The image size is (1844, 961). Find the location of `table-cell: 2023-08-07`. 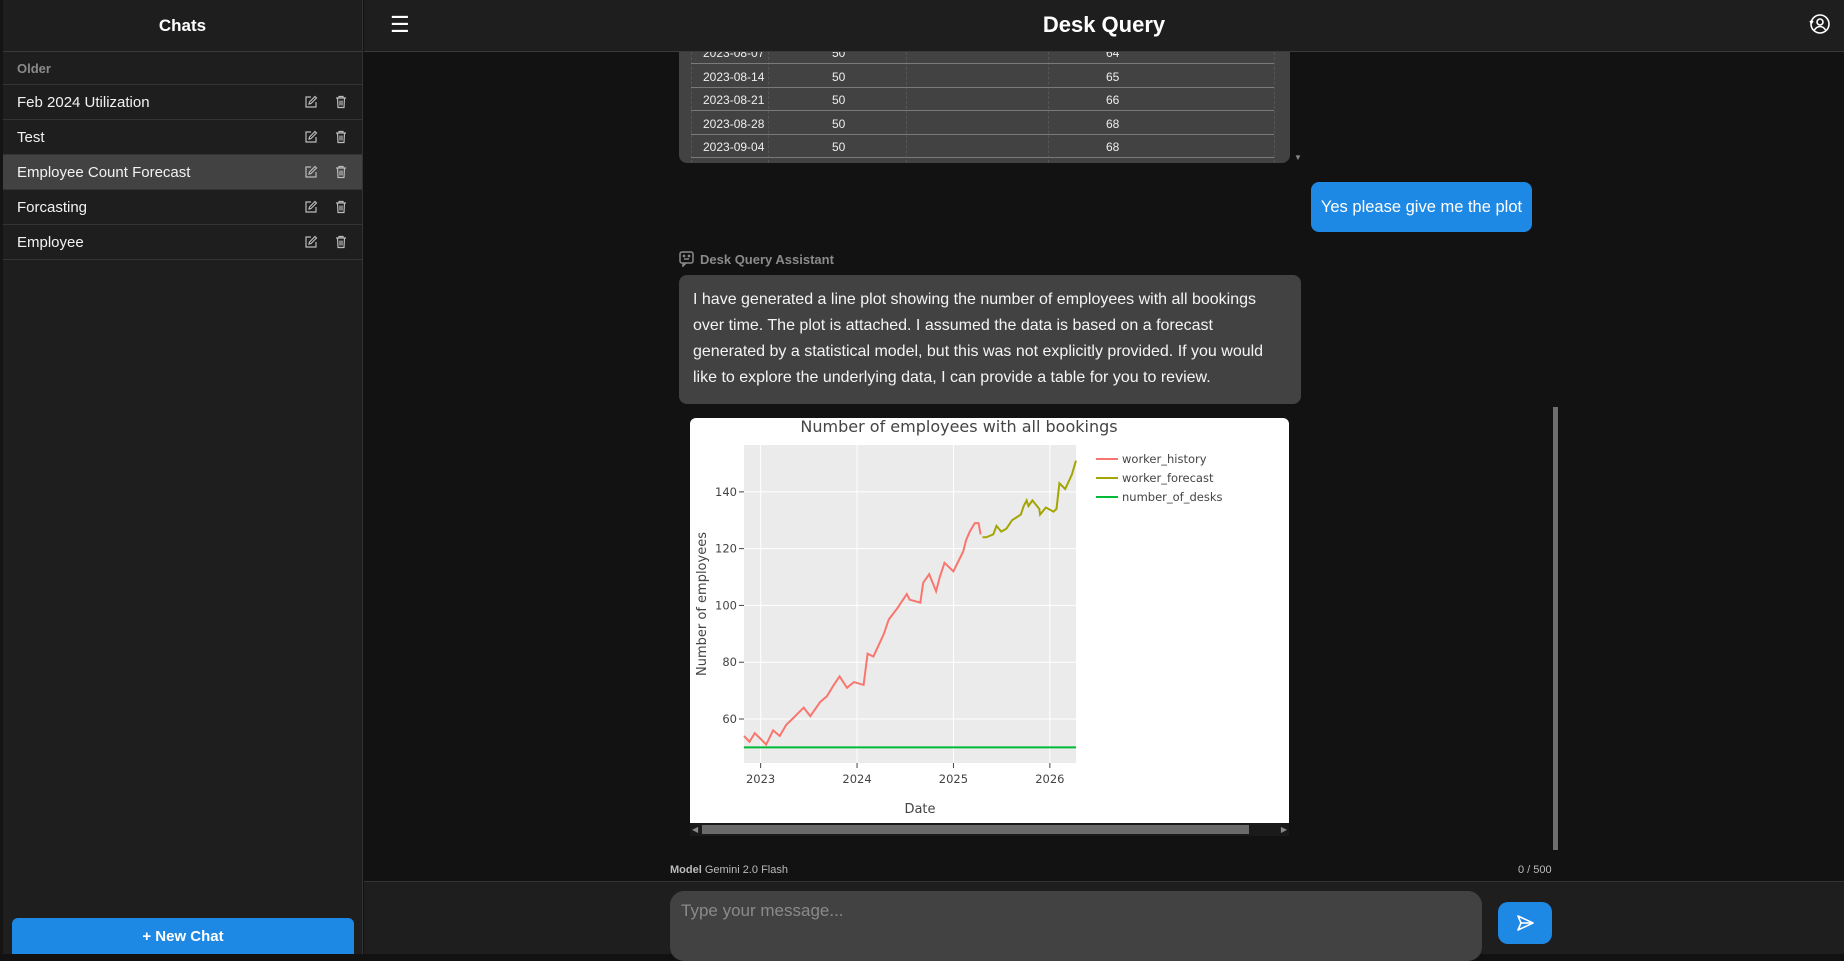

table-cell: 2023-08-07 is located at coordinates (734, 56).